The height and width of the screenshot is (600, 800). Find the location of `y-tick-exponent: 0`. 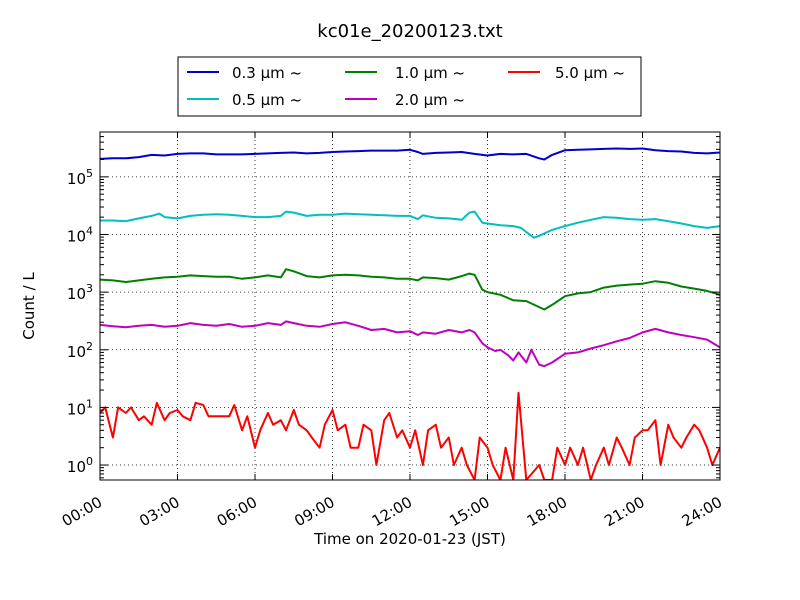

y-tick-exponent: 0 is located at coordinates (89, 461).